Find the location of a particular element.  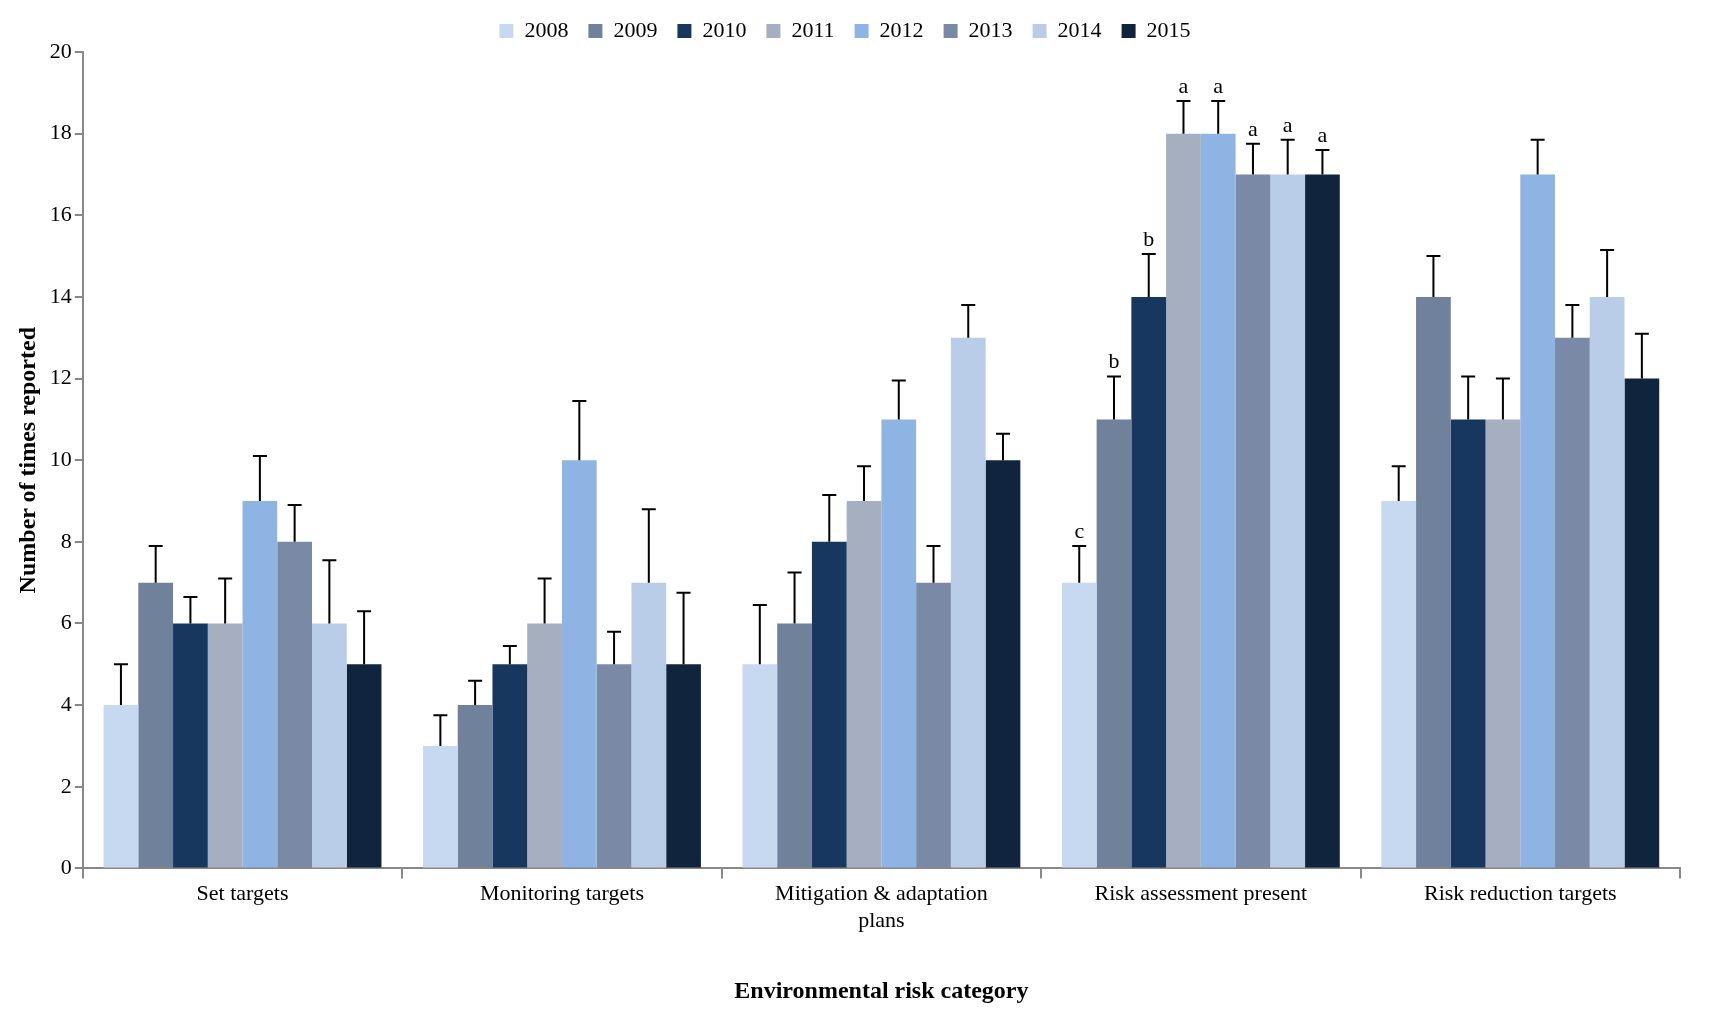

y-tick-label: 14 is located at coordinates (60, 295).